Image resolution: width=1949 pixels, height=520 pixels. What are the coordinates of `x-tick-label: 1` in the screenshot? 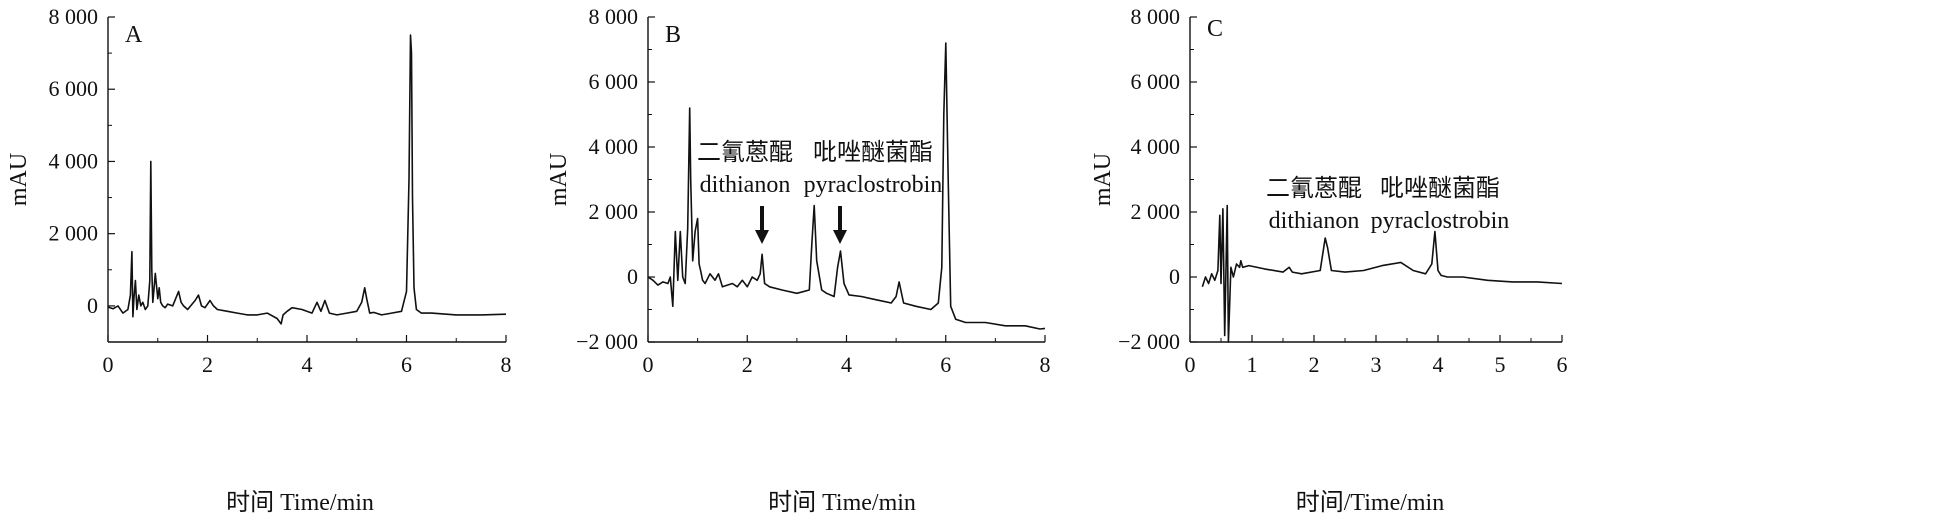 It's located at (1252, 364).